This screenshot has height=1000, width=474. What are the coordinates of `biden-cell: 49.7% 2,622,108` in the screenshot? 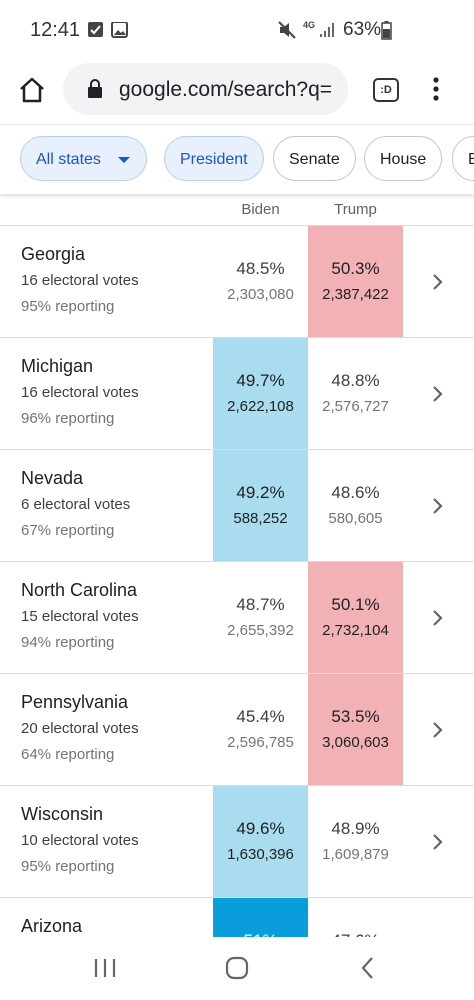 It's located at (260, 393).